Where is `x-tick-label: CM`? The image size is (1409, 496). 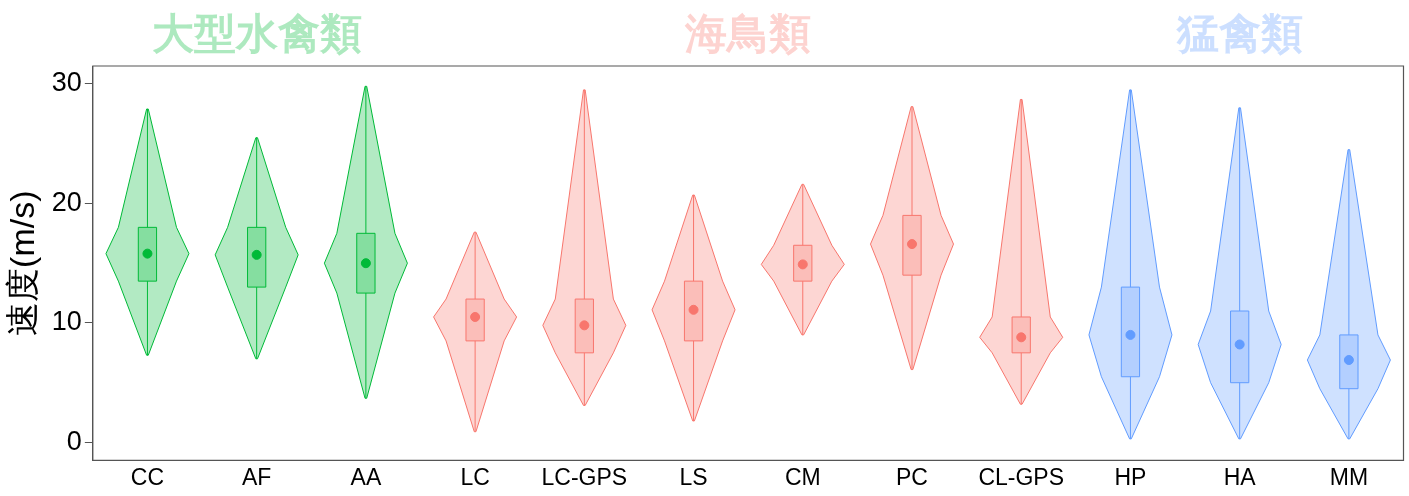
x-tick-label: CM is located at coordinates (802, 476).